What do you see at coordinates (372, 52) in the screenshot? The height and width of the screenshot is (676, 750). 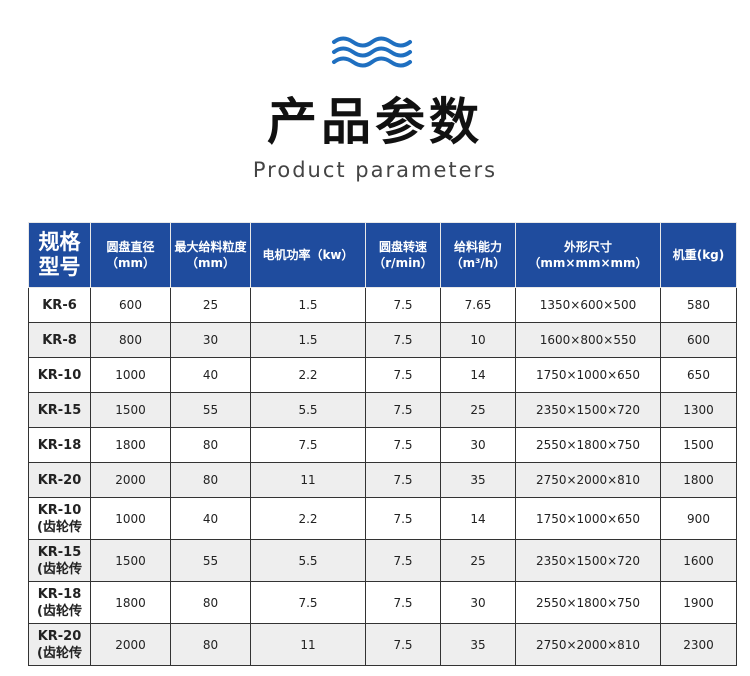 I see `waves-icon` at bounding box center [372, 52].